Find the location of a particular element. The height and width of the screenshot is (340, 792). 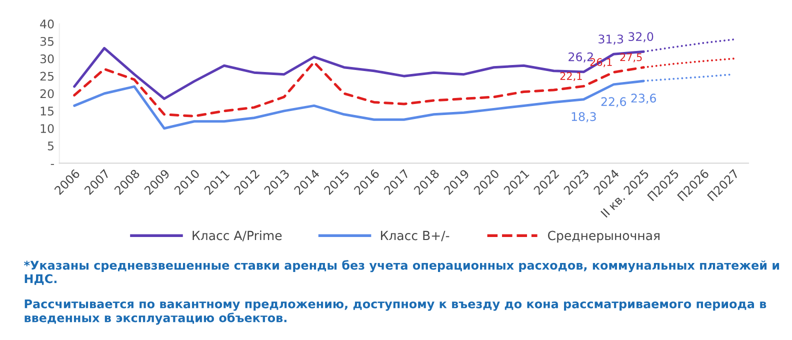

data-label: 22,1 is located at coordinates (571, 77).